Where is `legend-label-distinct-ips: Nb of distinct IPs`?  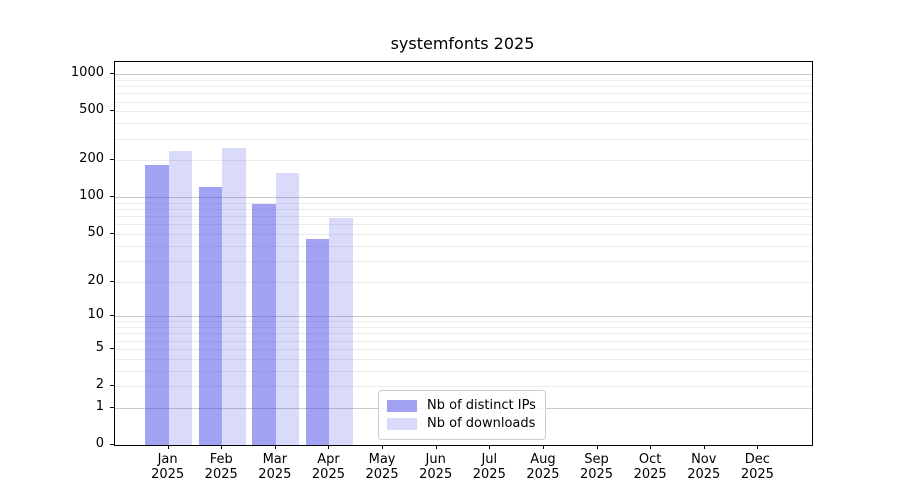 legend-label-distinct-ips: Nb of distinct IPs is located at coordinates (481, 405).